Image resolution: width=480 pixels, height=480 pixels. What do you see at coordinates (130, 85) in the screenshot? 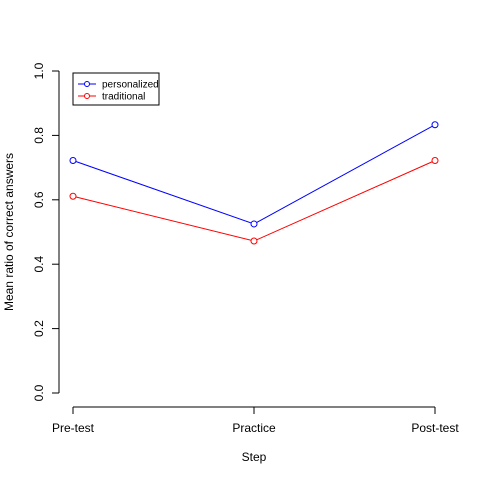
I see `legend-label: personalized` at bounding box center [130, 85].